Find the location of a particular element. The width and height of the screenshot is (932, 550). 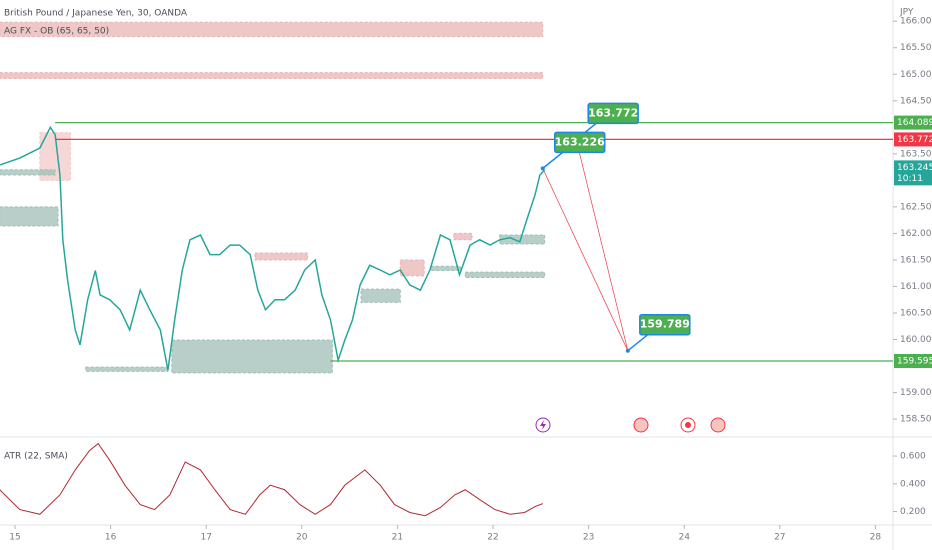

y-tick-label: 159.000 is located at coordinates (916, 393).